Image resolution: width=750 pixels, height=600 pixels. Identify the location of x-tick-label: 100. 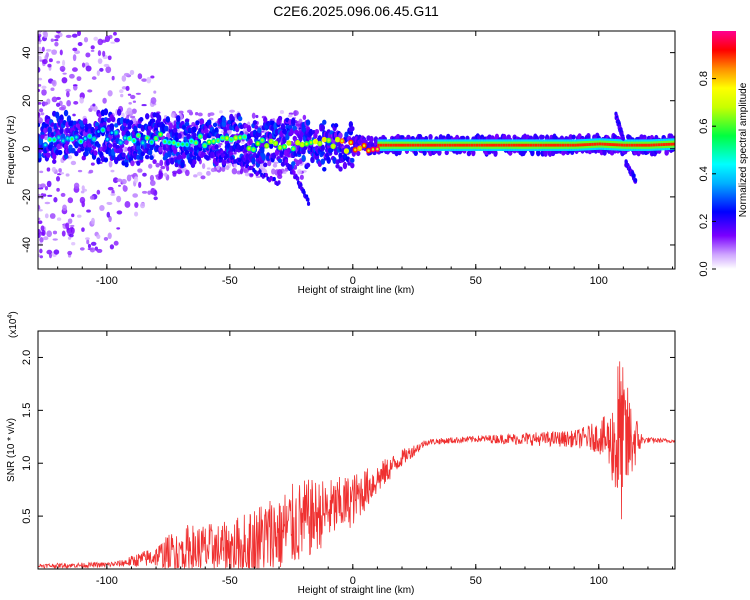
(599, 281).